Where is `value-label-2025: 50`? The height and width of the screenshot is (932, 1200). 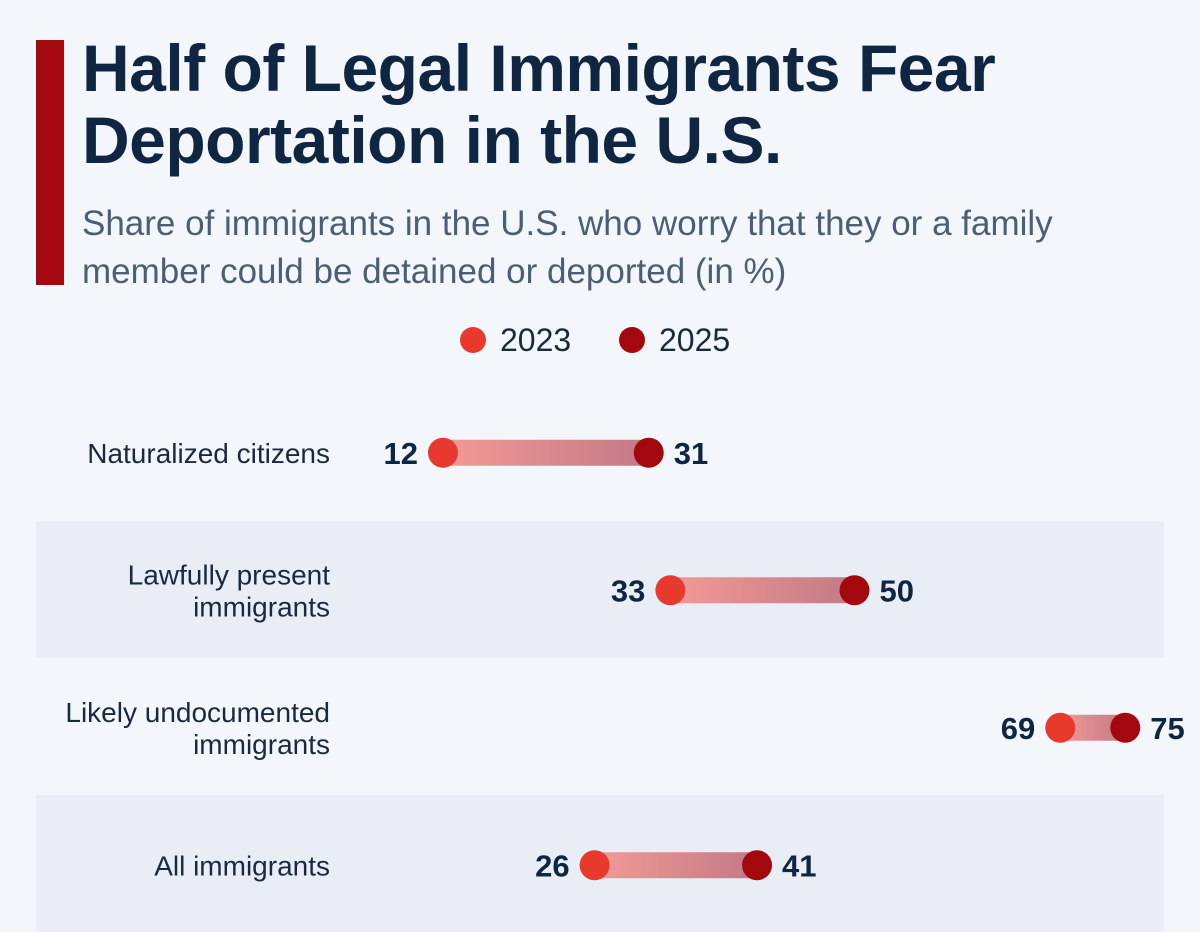
value-label-2025: 50 is located at coordinates (897, 590).